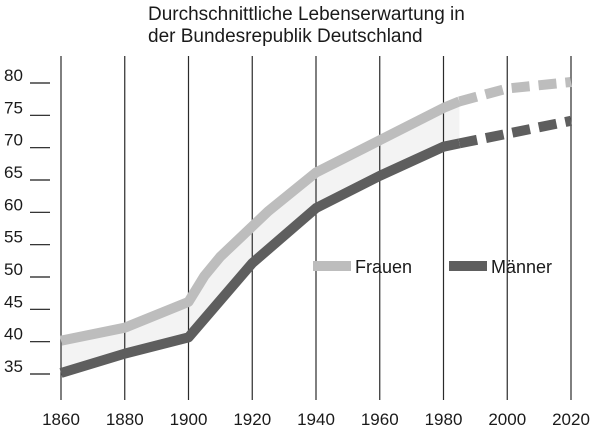  Describe the element at coordinates (27, 221) in the screenshot. I see `y-axis-ticks: 35 40 45 50 55 60 65 70 75 80` at that location.